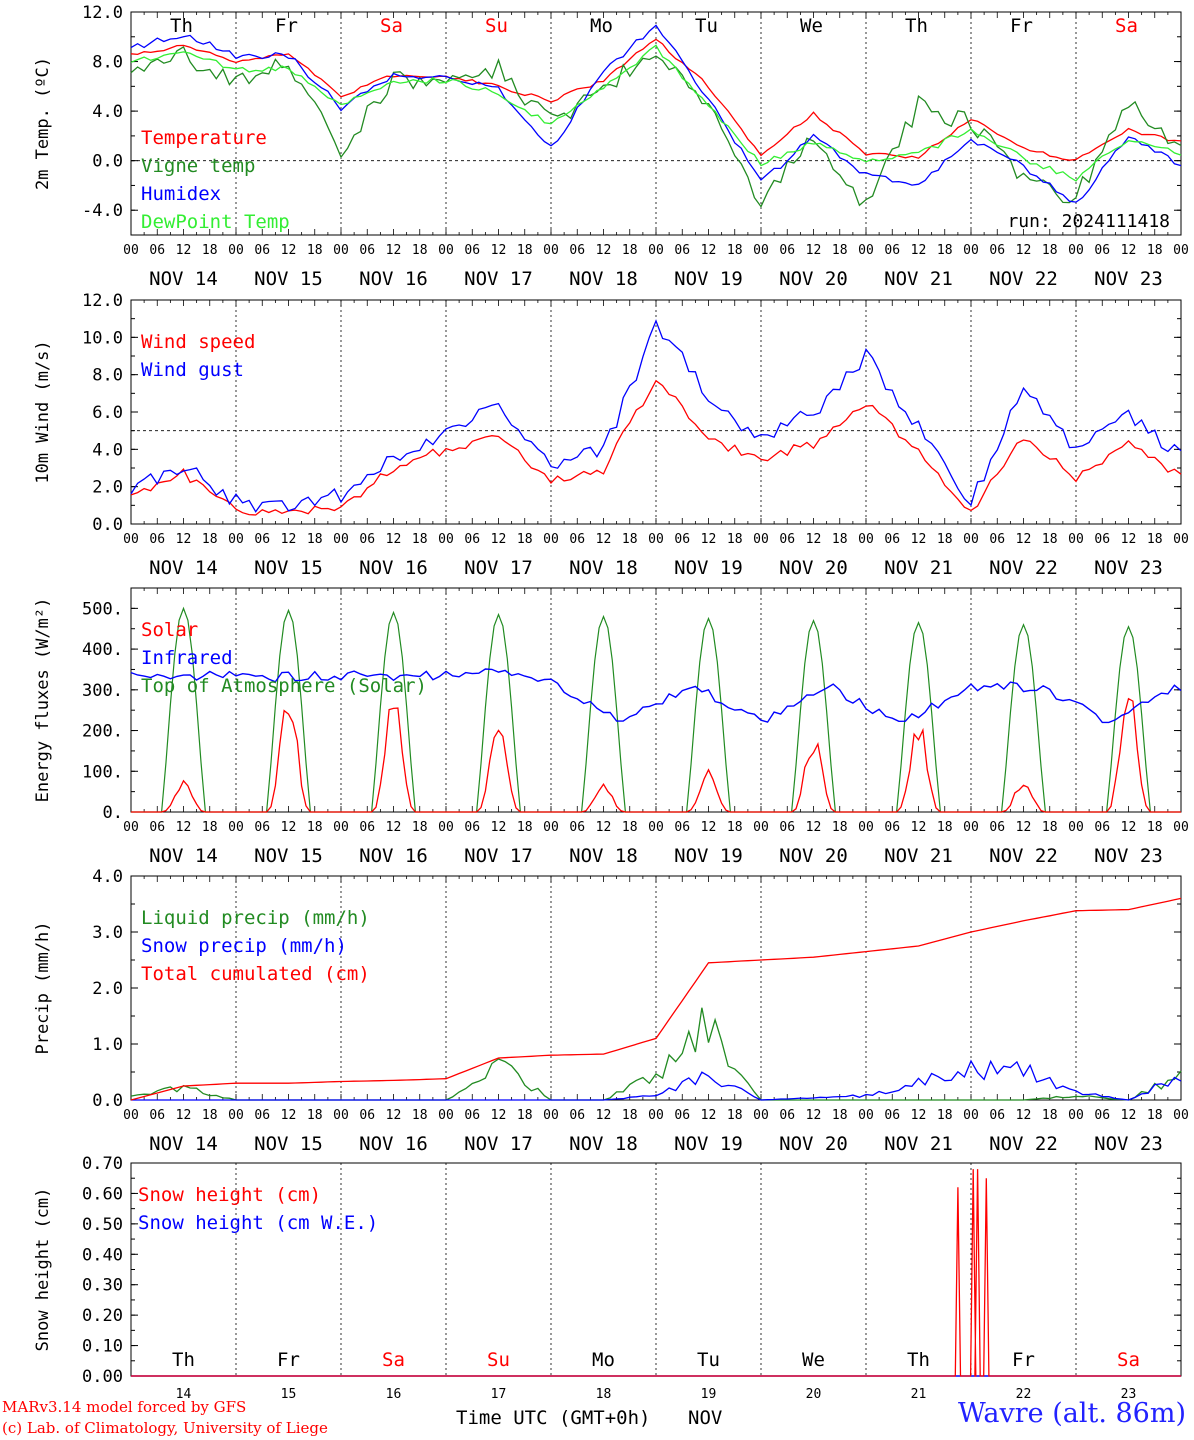 This screenshot has height=1440, width=1194. What do you see at coordinates (102, 211) in the screenshot?
I see `y-tick-label: -4.0` at bounding box center [102, 211].